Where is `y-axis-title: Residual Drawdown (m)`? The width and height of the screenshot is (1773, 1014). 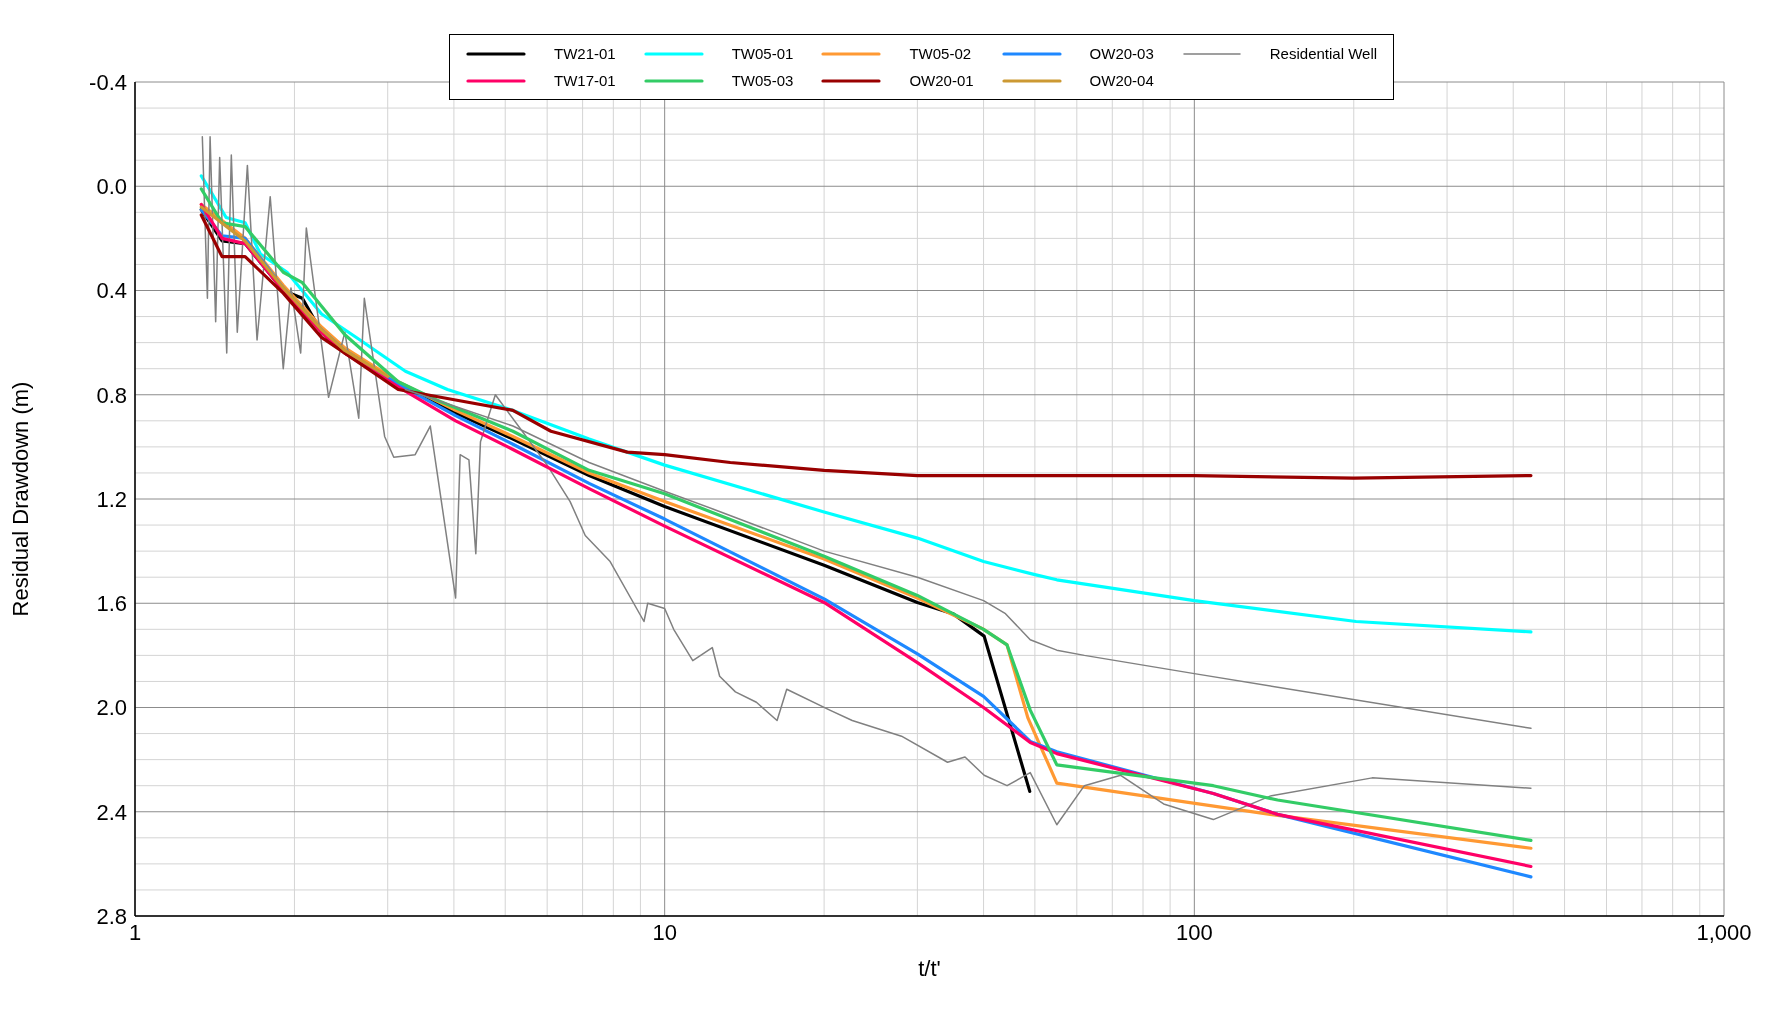 y-axis-title: Residual Drawdown (m) is located at coordinates (20, 499).